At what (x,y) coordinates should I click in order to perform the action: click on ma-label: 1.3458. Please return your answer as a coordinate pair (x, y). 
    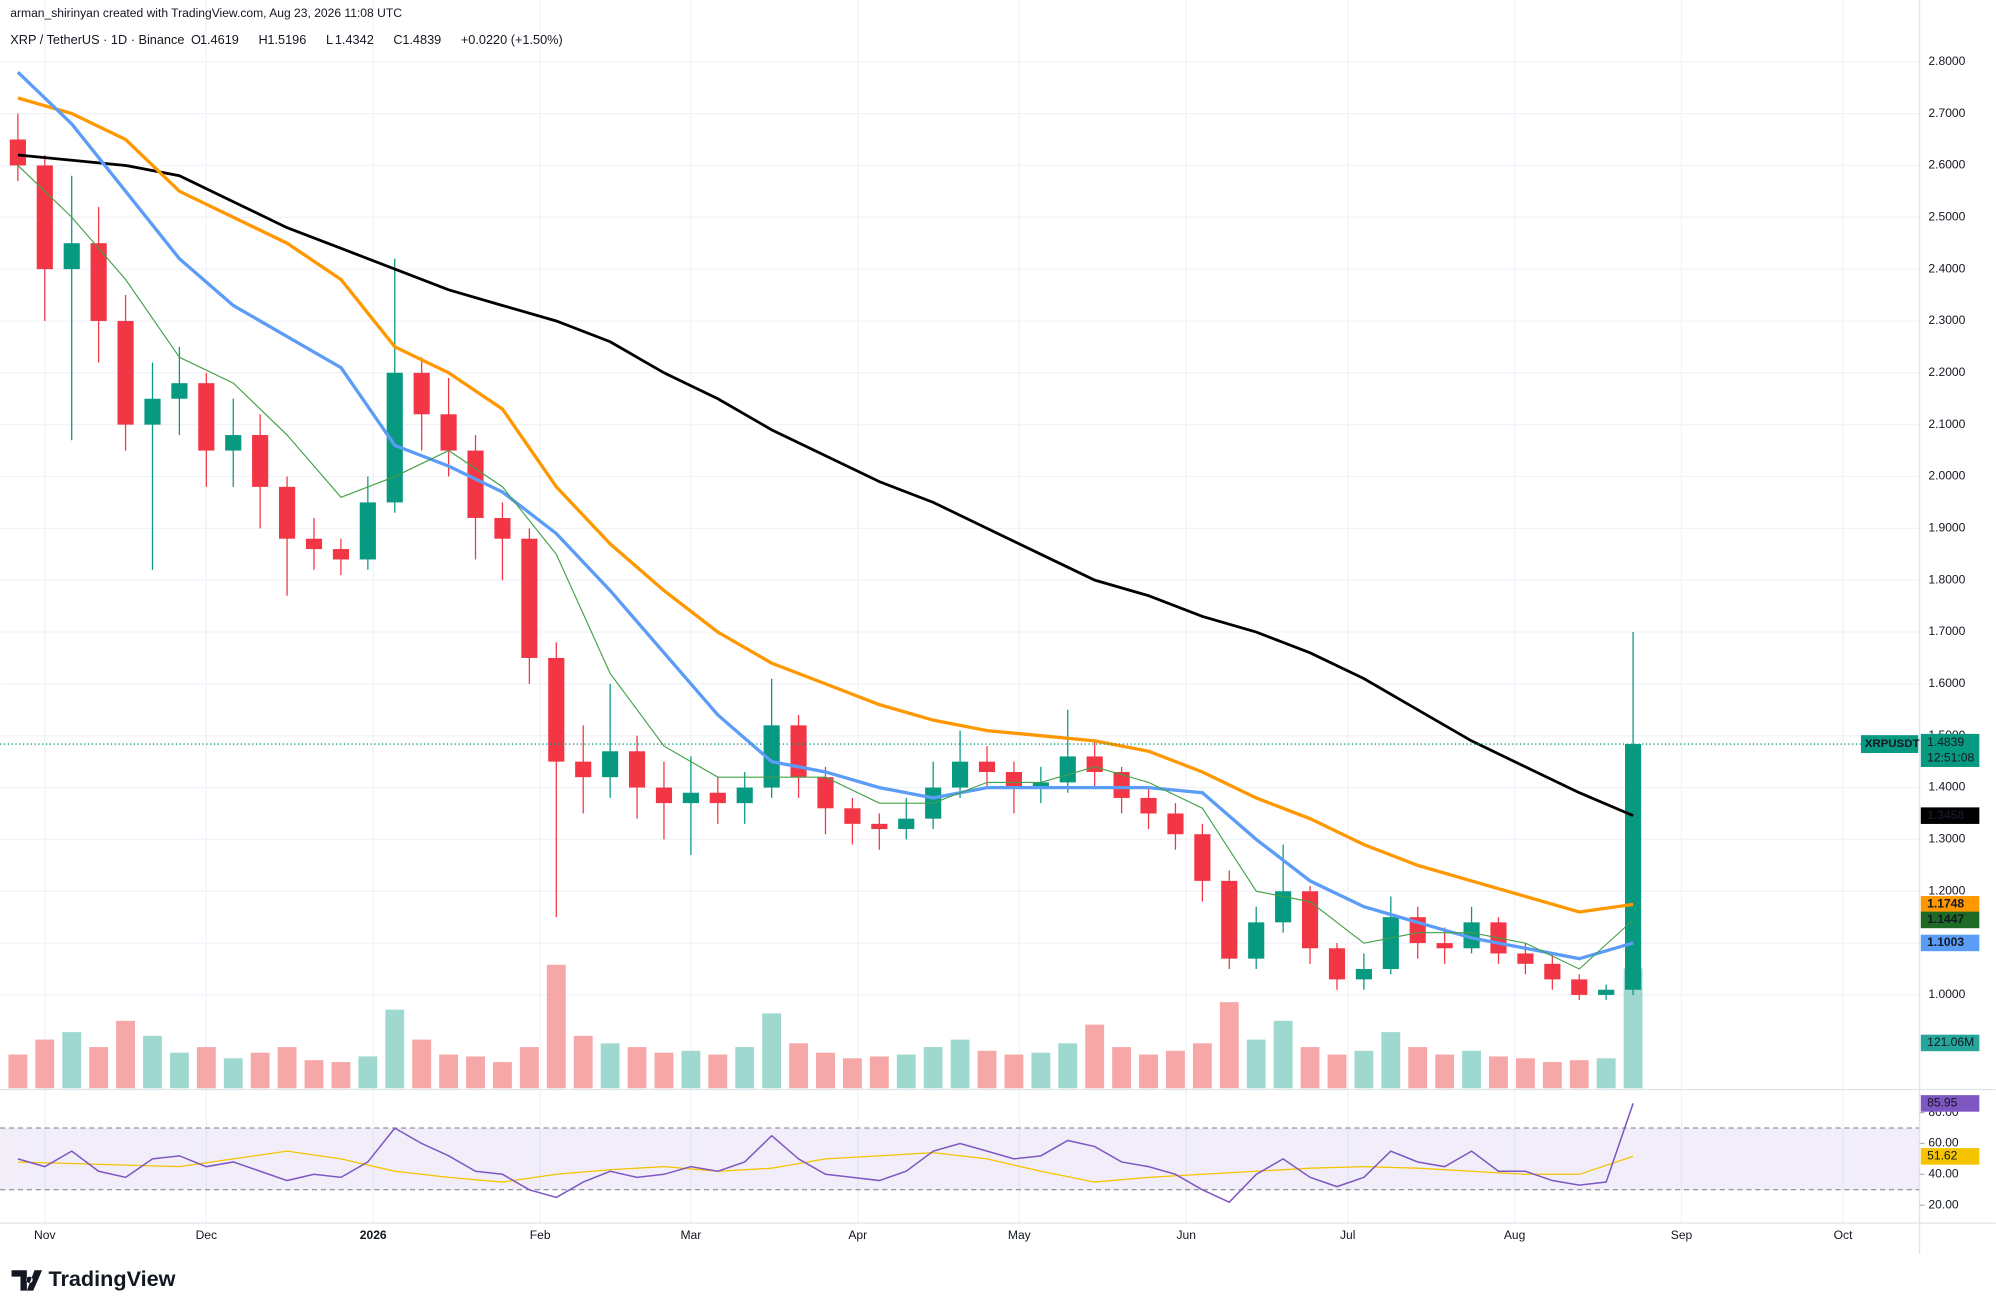
    Looking at the image, I should click on (1945, 815).